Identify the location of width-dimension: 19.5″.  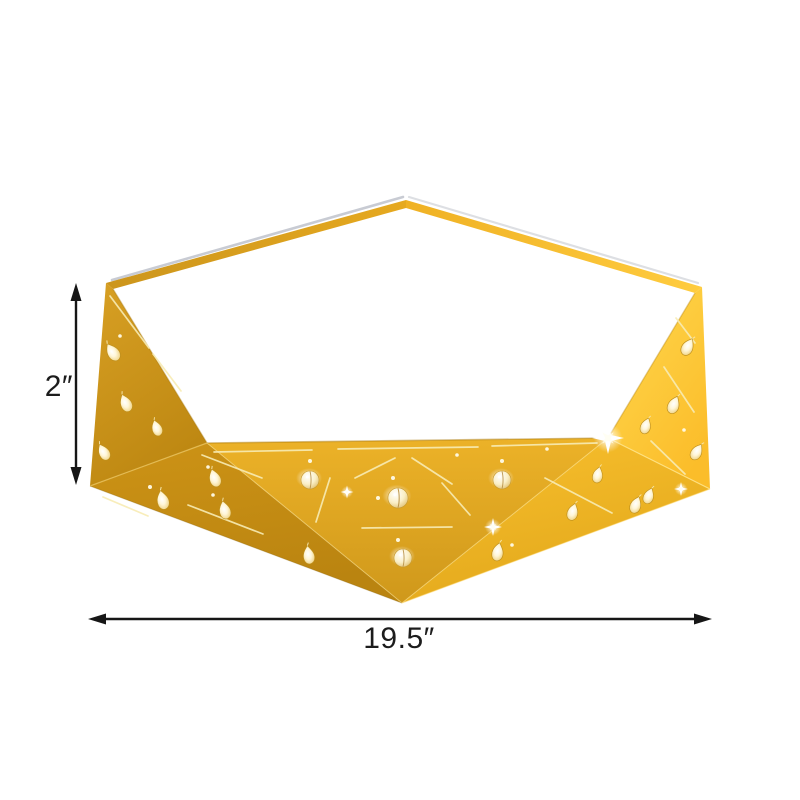
(400, 634).